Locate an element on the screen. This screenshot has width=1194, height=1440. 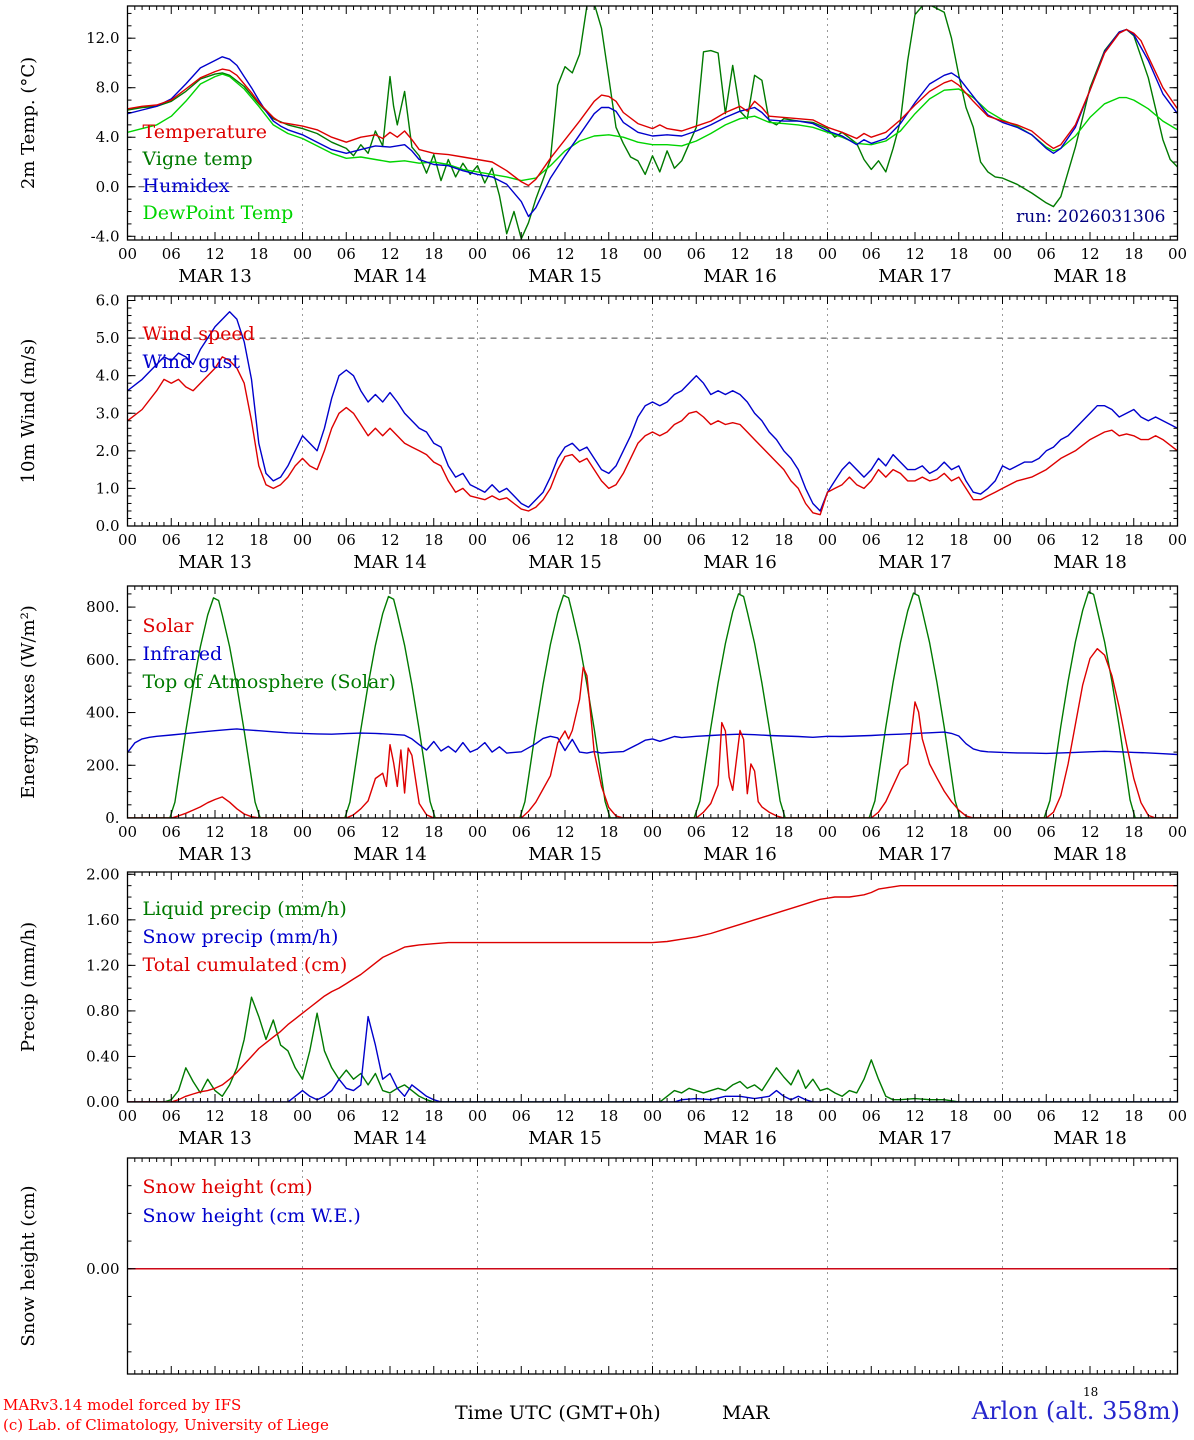
y-axis-title-temp: 2m Temp. (°C) is located at coordinates (28, 123).